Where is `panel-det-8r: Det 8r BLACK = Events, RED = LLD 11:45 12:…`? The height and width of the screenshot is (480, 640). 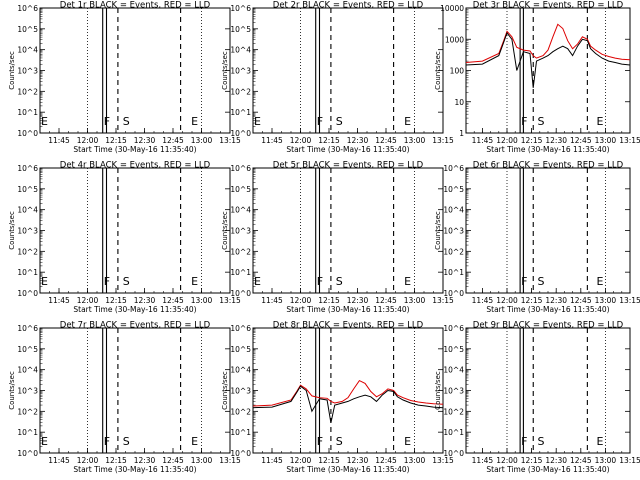
panel-det-8r: Det 8r BLACK = Events, RED = LLD 11:45 12:… is located at coordinates (337, 398).